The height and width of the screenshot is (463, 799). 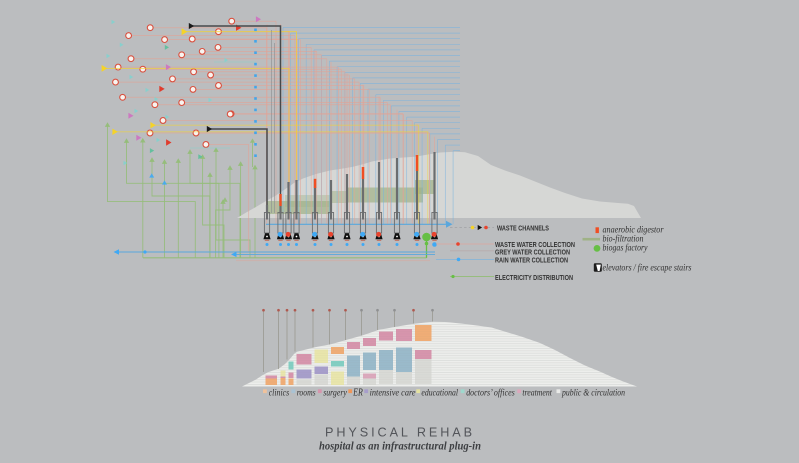 I want to click on svg-text: WASTE CHANNELS, so click(x=523, y=228).